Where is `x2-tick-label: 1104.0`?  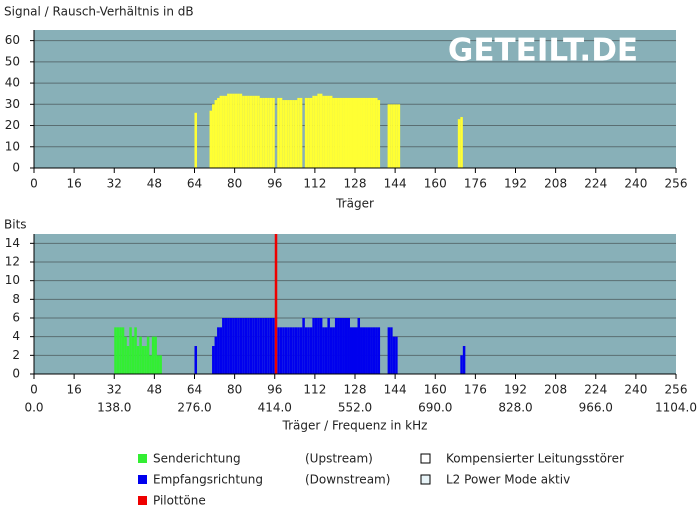
x2-tick-label: 1104.0 is located at coordinates (676, 408).